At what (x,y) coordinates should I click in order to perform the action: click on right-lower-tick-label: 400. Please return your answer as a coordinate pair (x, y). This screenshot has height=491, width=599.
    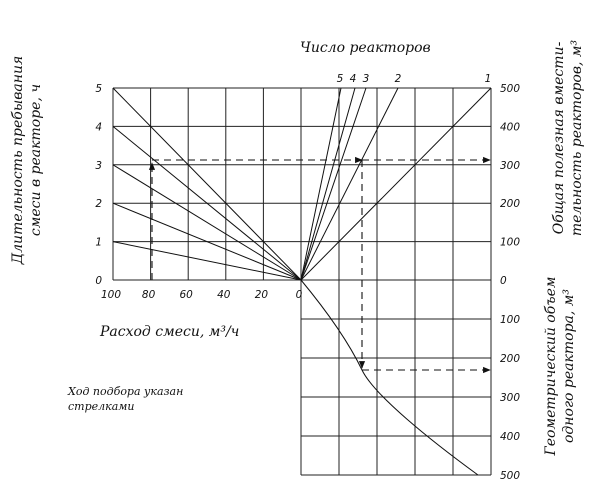
    Looking at the image, I should click on (510, 437).